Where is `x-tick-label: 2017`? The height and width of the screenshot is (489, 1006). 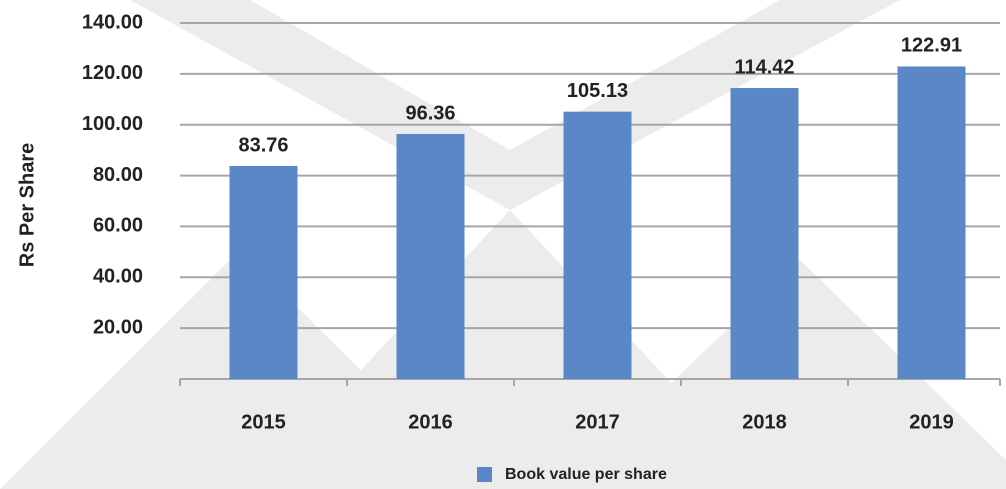
x-tick-label: 2017 is located at coordinates (597, 422).